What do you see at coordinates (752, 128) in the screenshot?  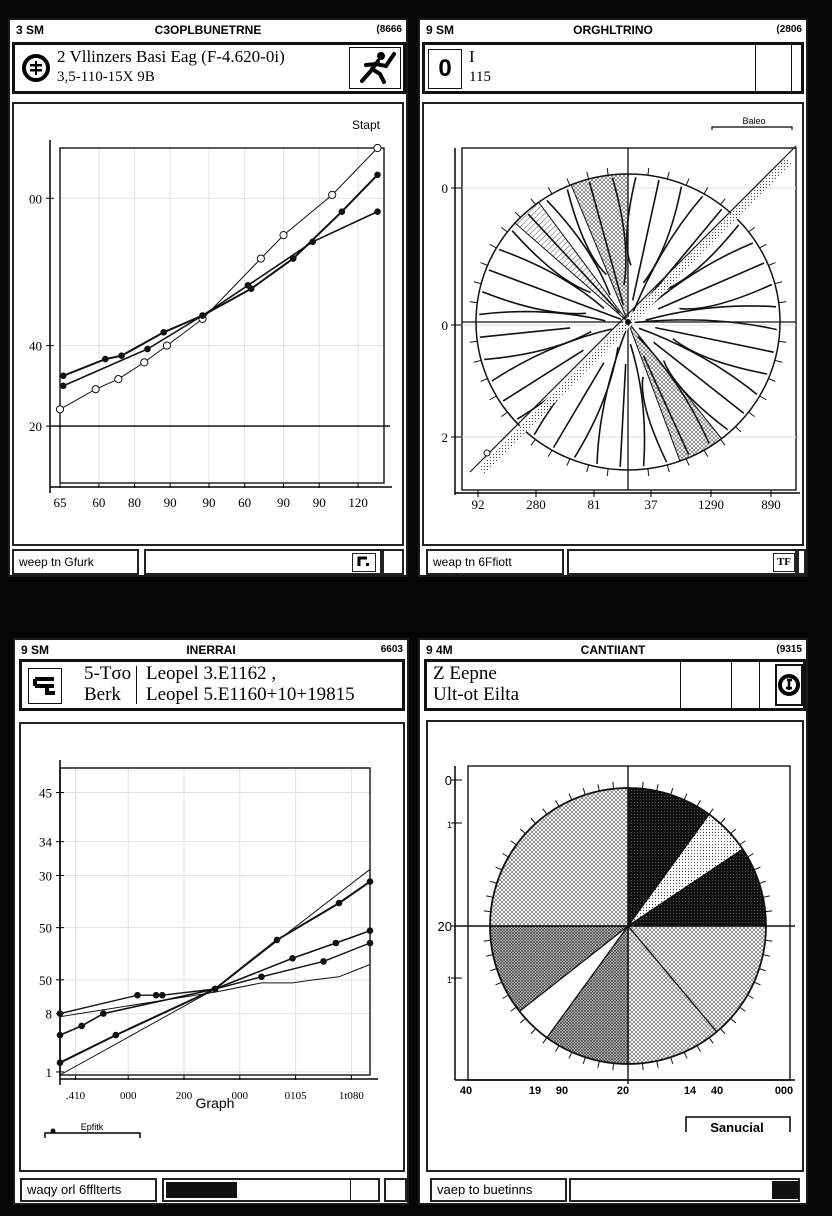 I see `legend-bracket` at bounding box center [752, 128].